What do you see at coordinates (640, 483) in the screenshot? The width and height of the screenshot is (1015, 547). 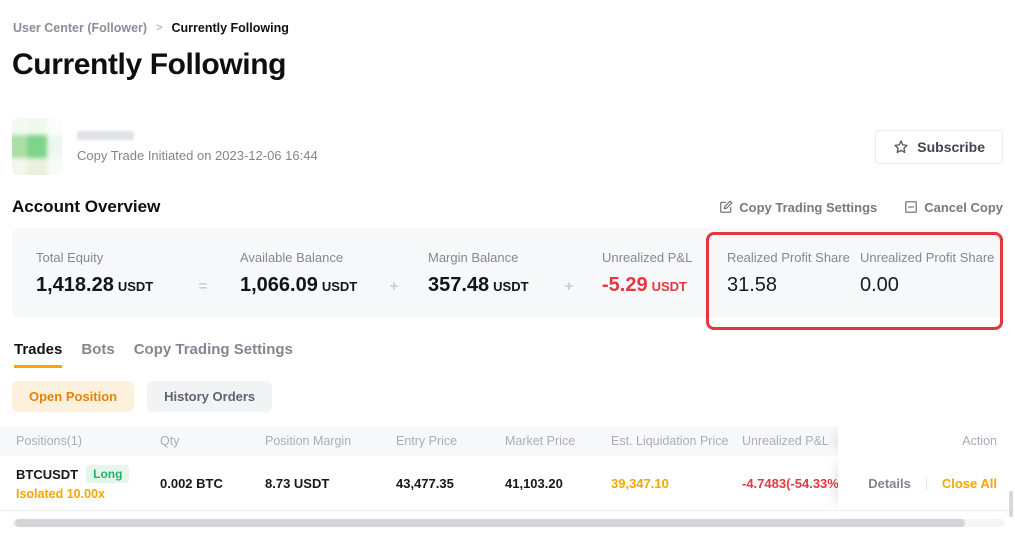 I see `cell-est-liquidation-price: 39,347.10` at bounding box center [640, 483].